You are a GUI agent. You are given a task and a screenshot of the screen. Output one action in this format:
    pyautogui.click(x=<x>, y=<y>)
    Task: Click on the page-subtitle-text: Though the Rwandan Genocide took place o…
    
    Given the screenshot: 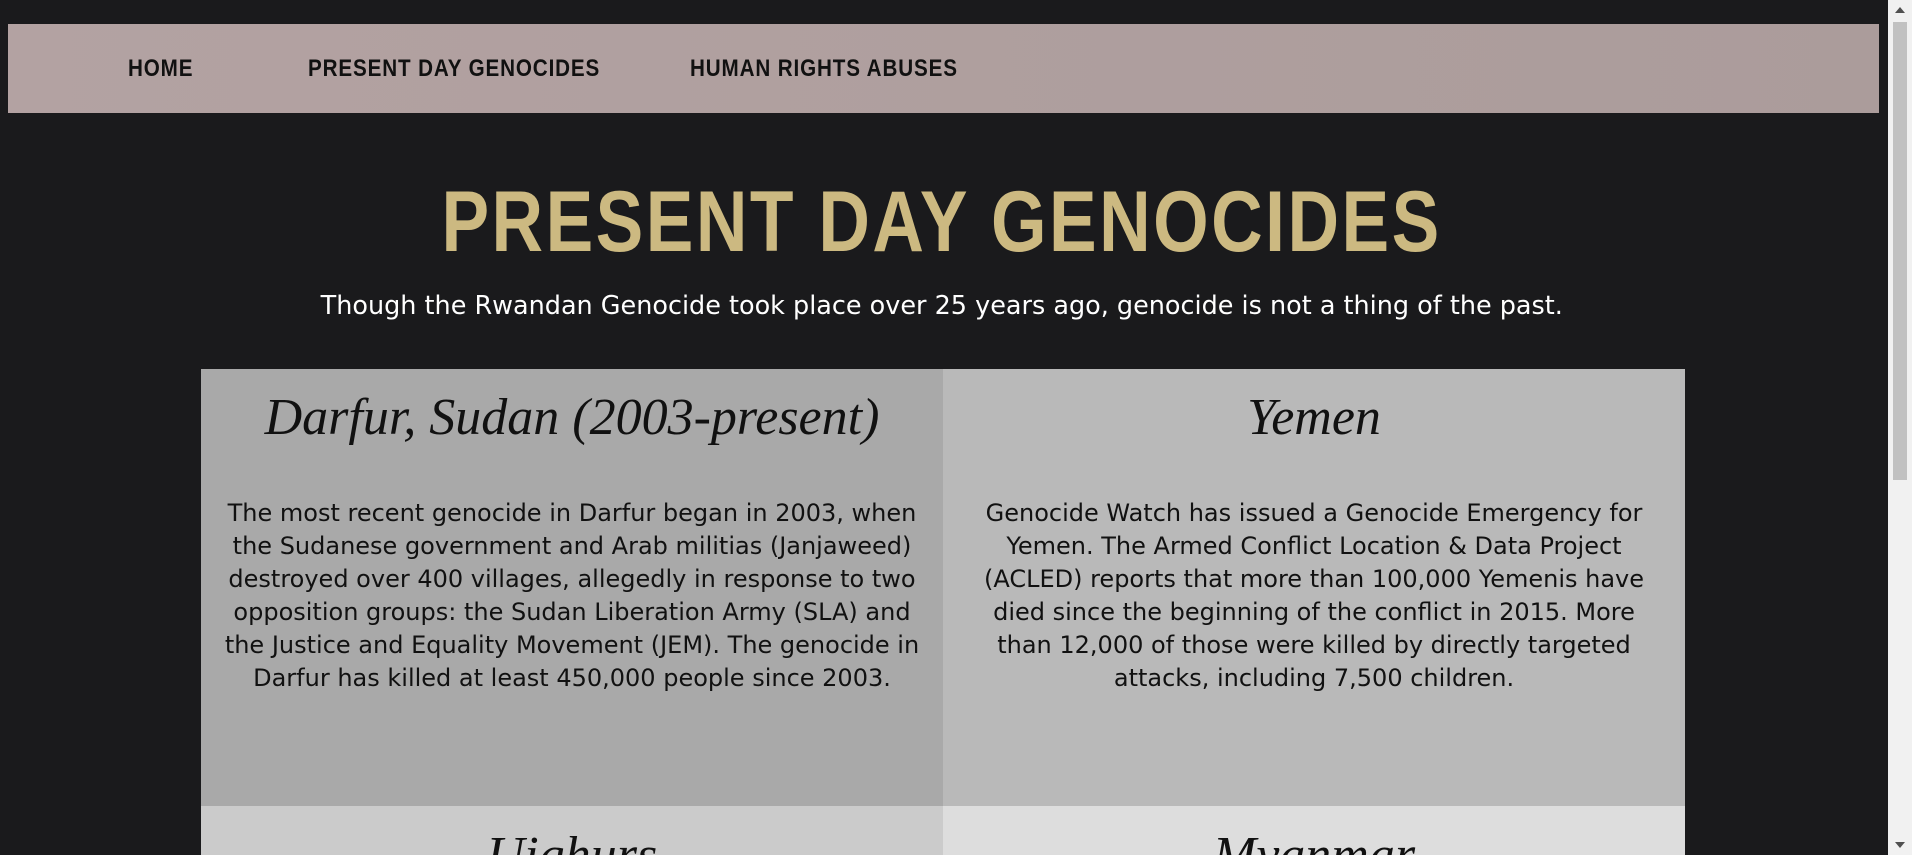 What is the action you would take?
    pyautogui.click(x=942, y=306)
    